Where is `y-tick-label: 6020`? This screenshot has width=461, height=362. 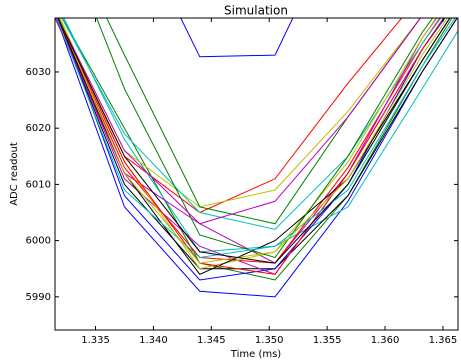 y-tick-label: 6020 is located at coordinates (38, 128).